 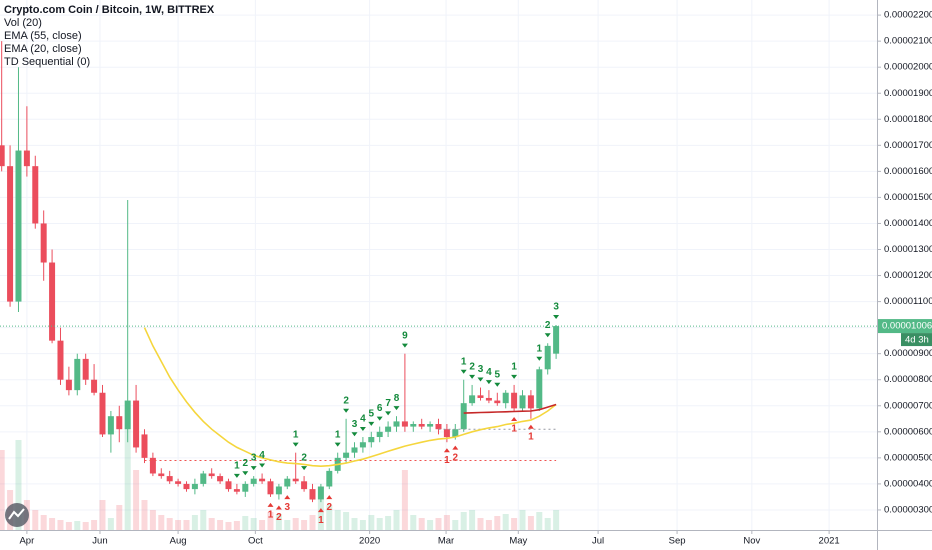 I want to click on indicator-label: EMA (20, close), so click(x=43, y=49).